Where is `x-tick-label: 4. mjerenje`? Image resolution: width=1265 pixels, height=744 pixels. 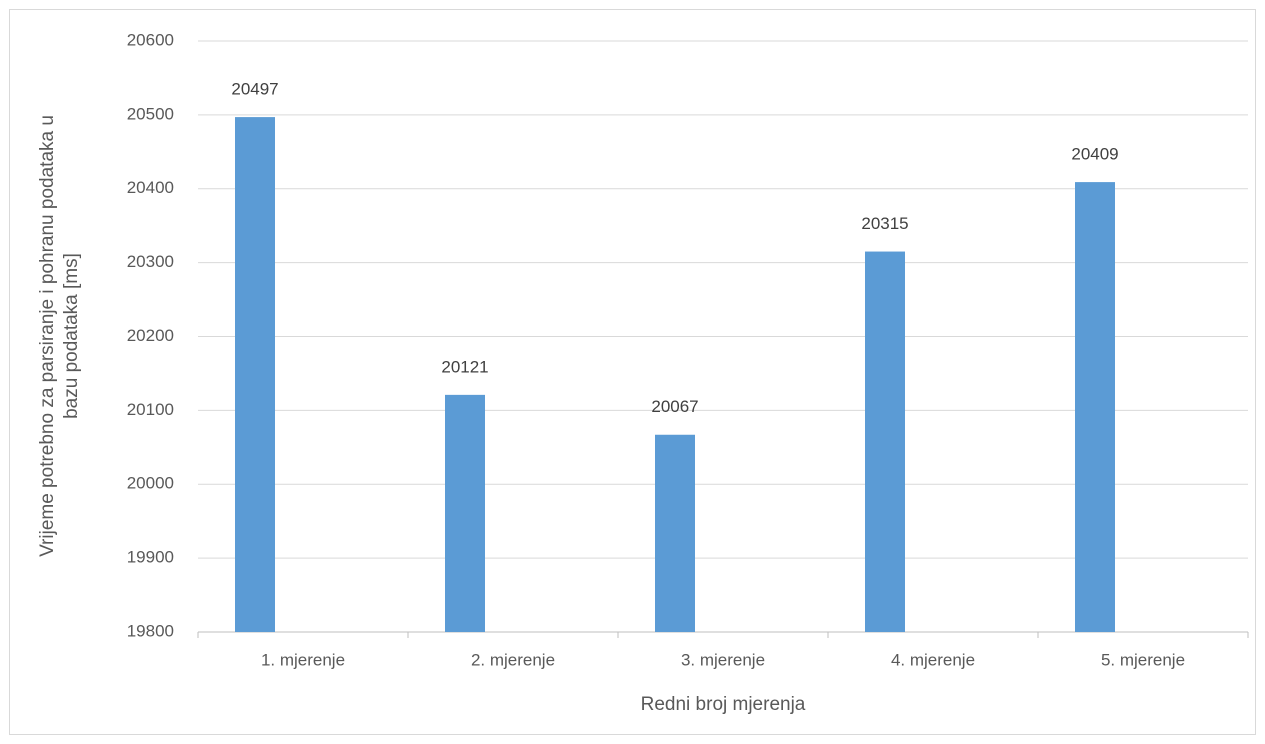 x-tick-label: 4. mjerenje is located at coordinates (933, 659).